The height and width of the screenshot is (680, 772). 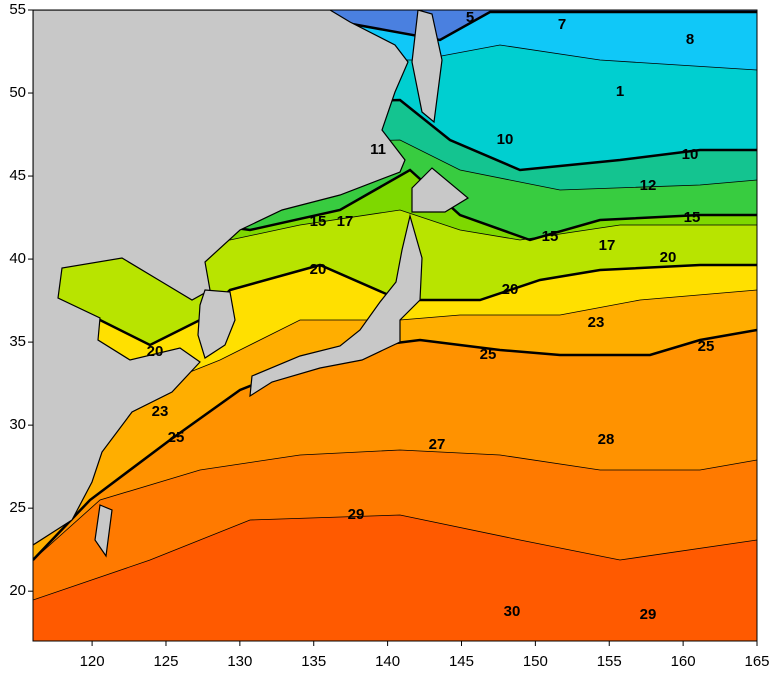 What do you see at coordinates (17, 9) in the screenshot?
I see `y-tick-label: 55` at bounding box center [17, 9].